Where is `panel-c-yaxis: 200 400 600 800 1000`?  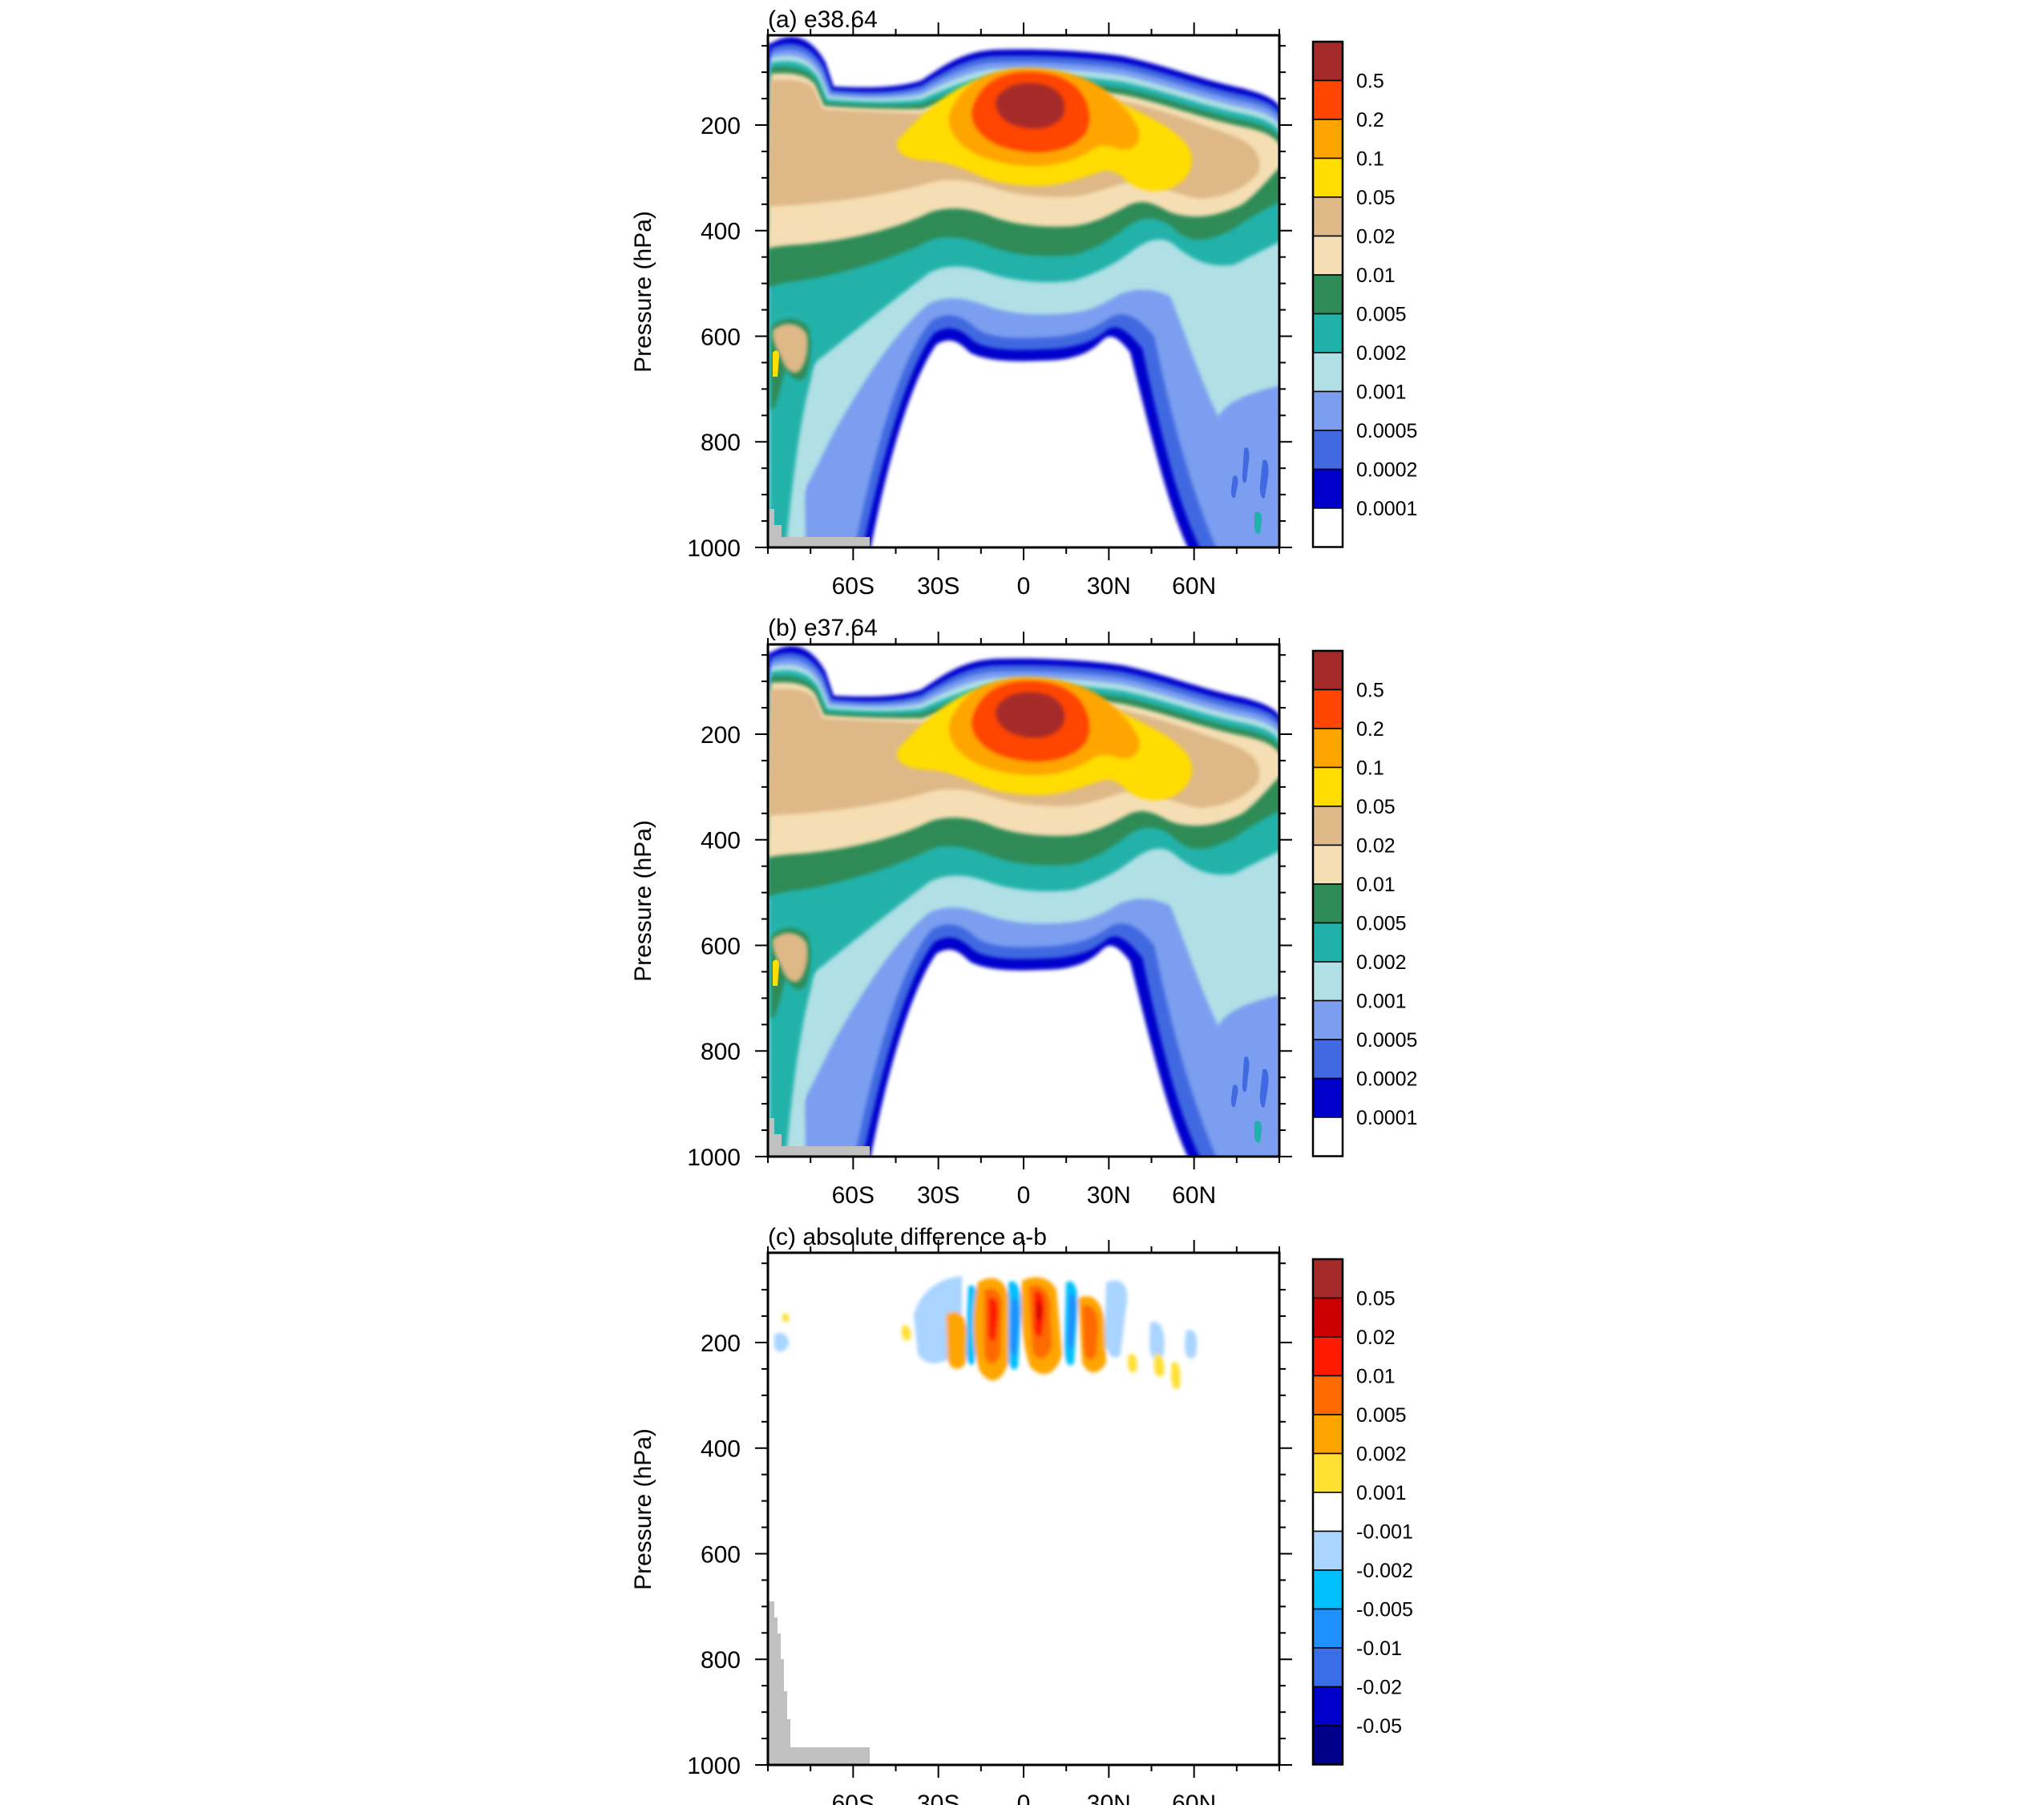
panel-c-yaxis: 200 400 600 800 1000 is located at coordinates (989, 1520).